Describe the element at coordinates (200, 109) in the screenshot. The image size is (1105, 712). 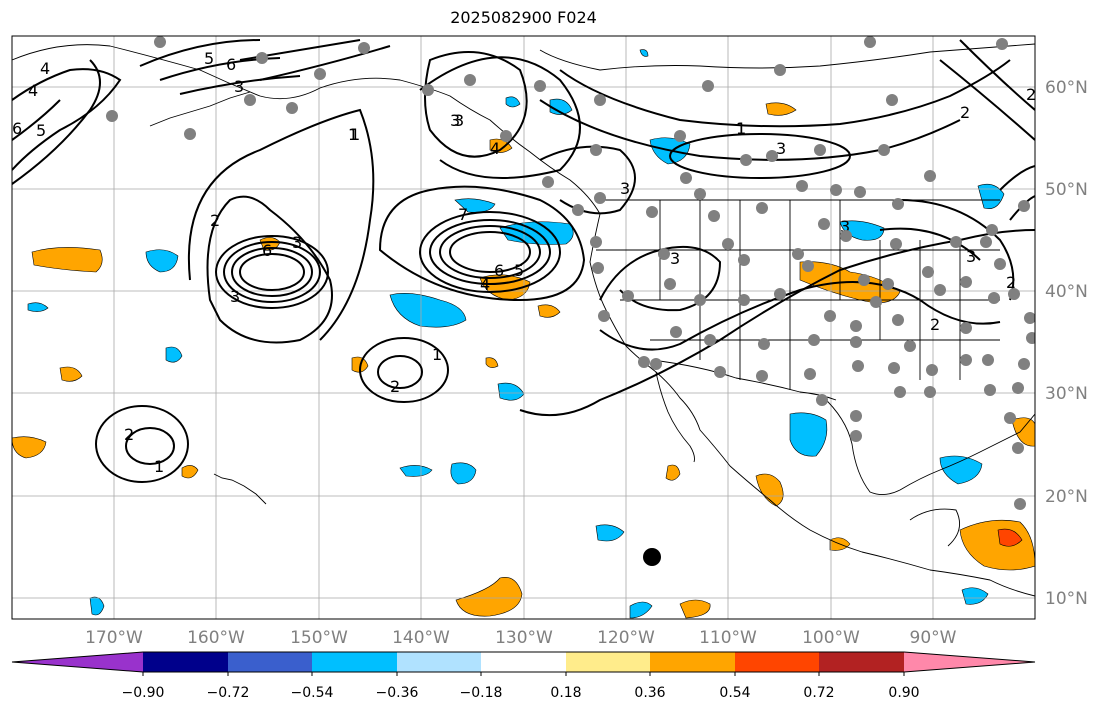
I see `island-aleutian` at that location.